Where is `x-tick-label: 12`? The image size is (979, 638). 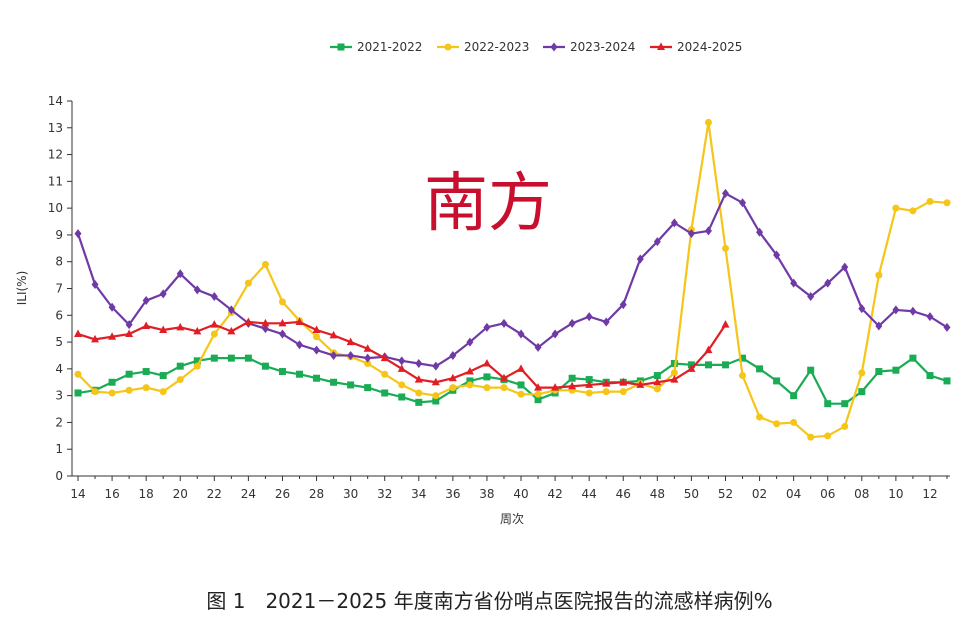 x-tick-label: 12 is located at coordinates (929, 494).